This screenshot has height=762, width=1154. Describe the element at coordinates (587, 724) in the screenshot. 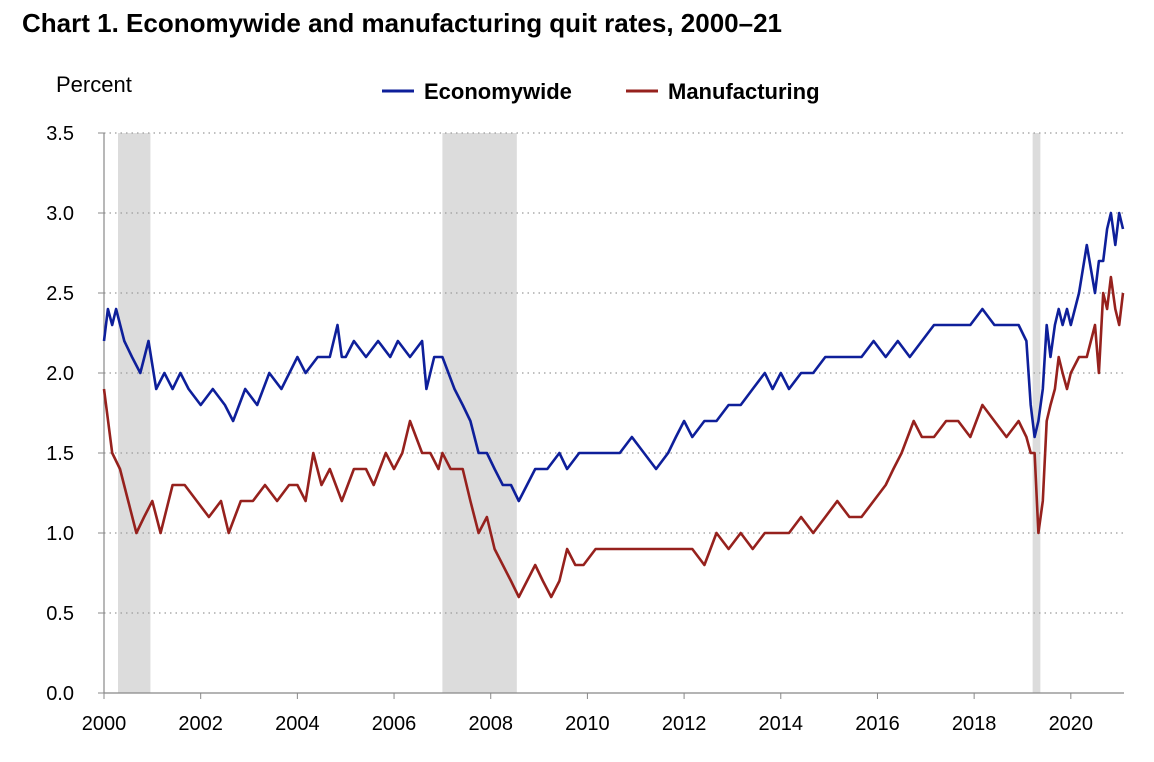

I see `x-tick-label: 2010` at that location.